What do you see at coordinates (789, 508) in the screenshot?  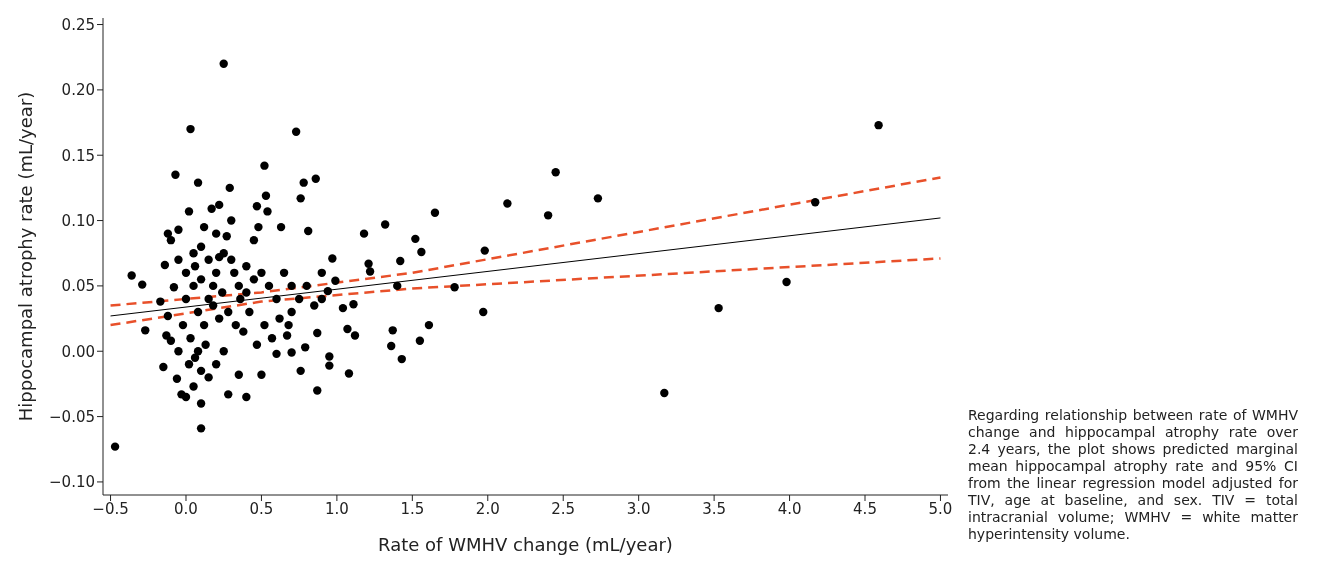 I see `x-tick-label: 4.0` at bounding box center [789, 508].